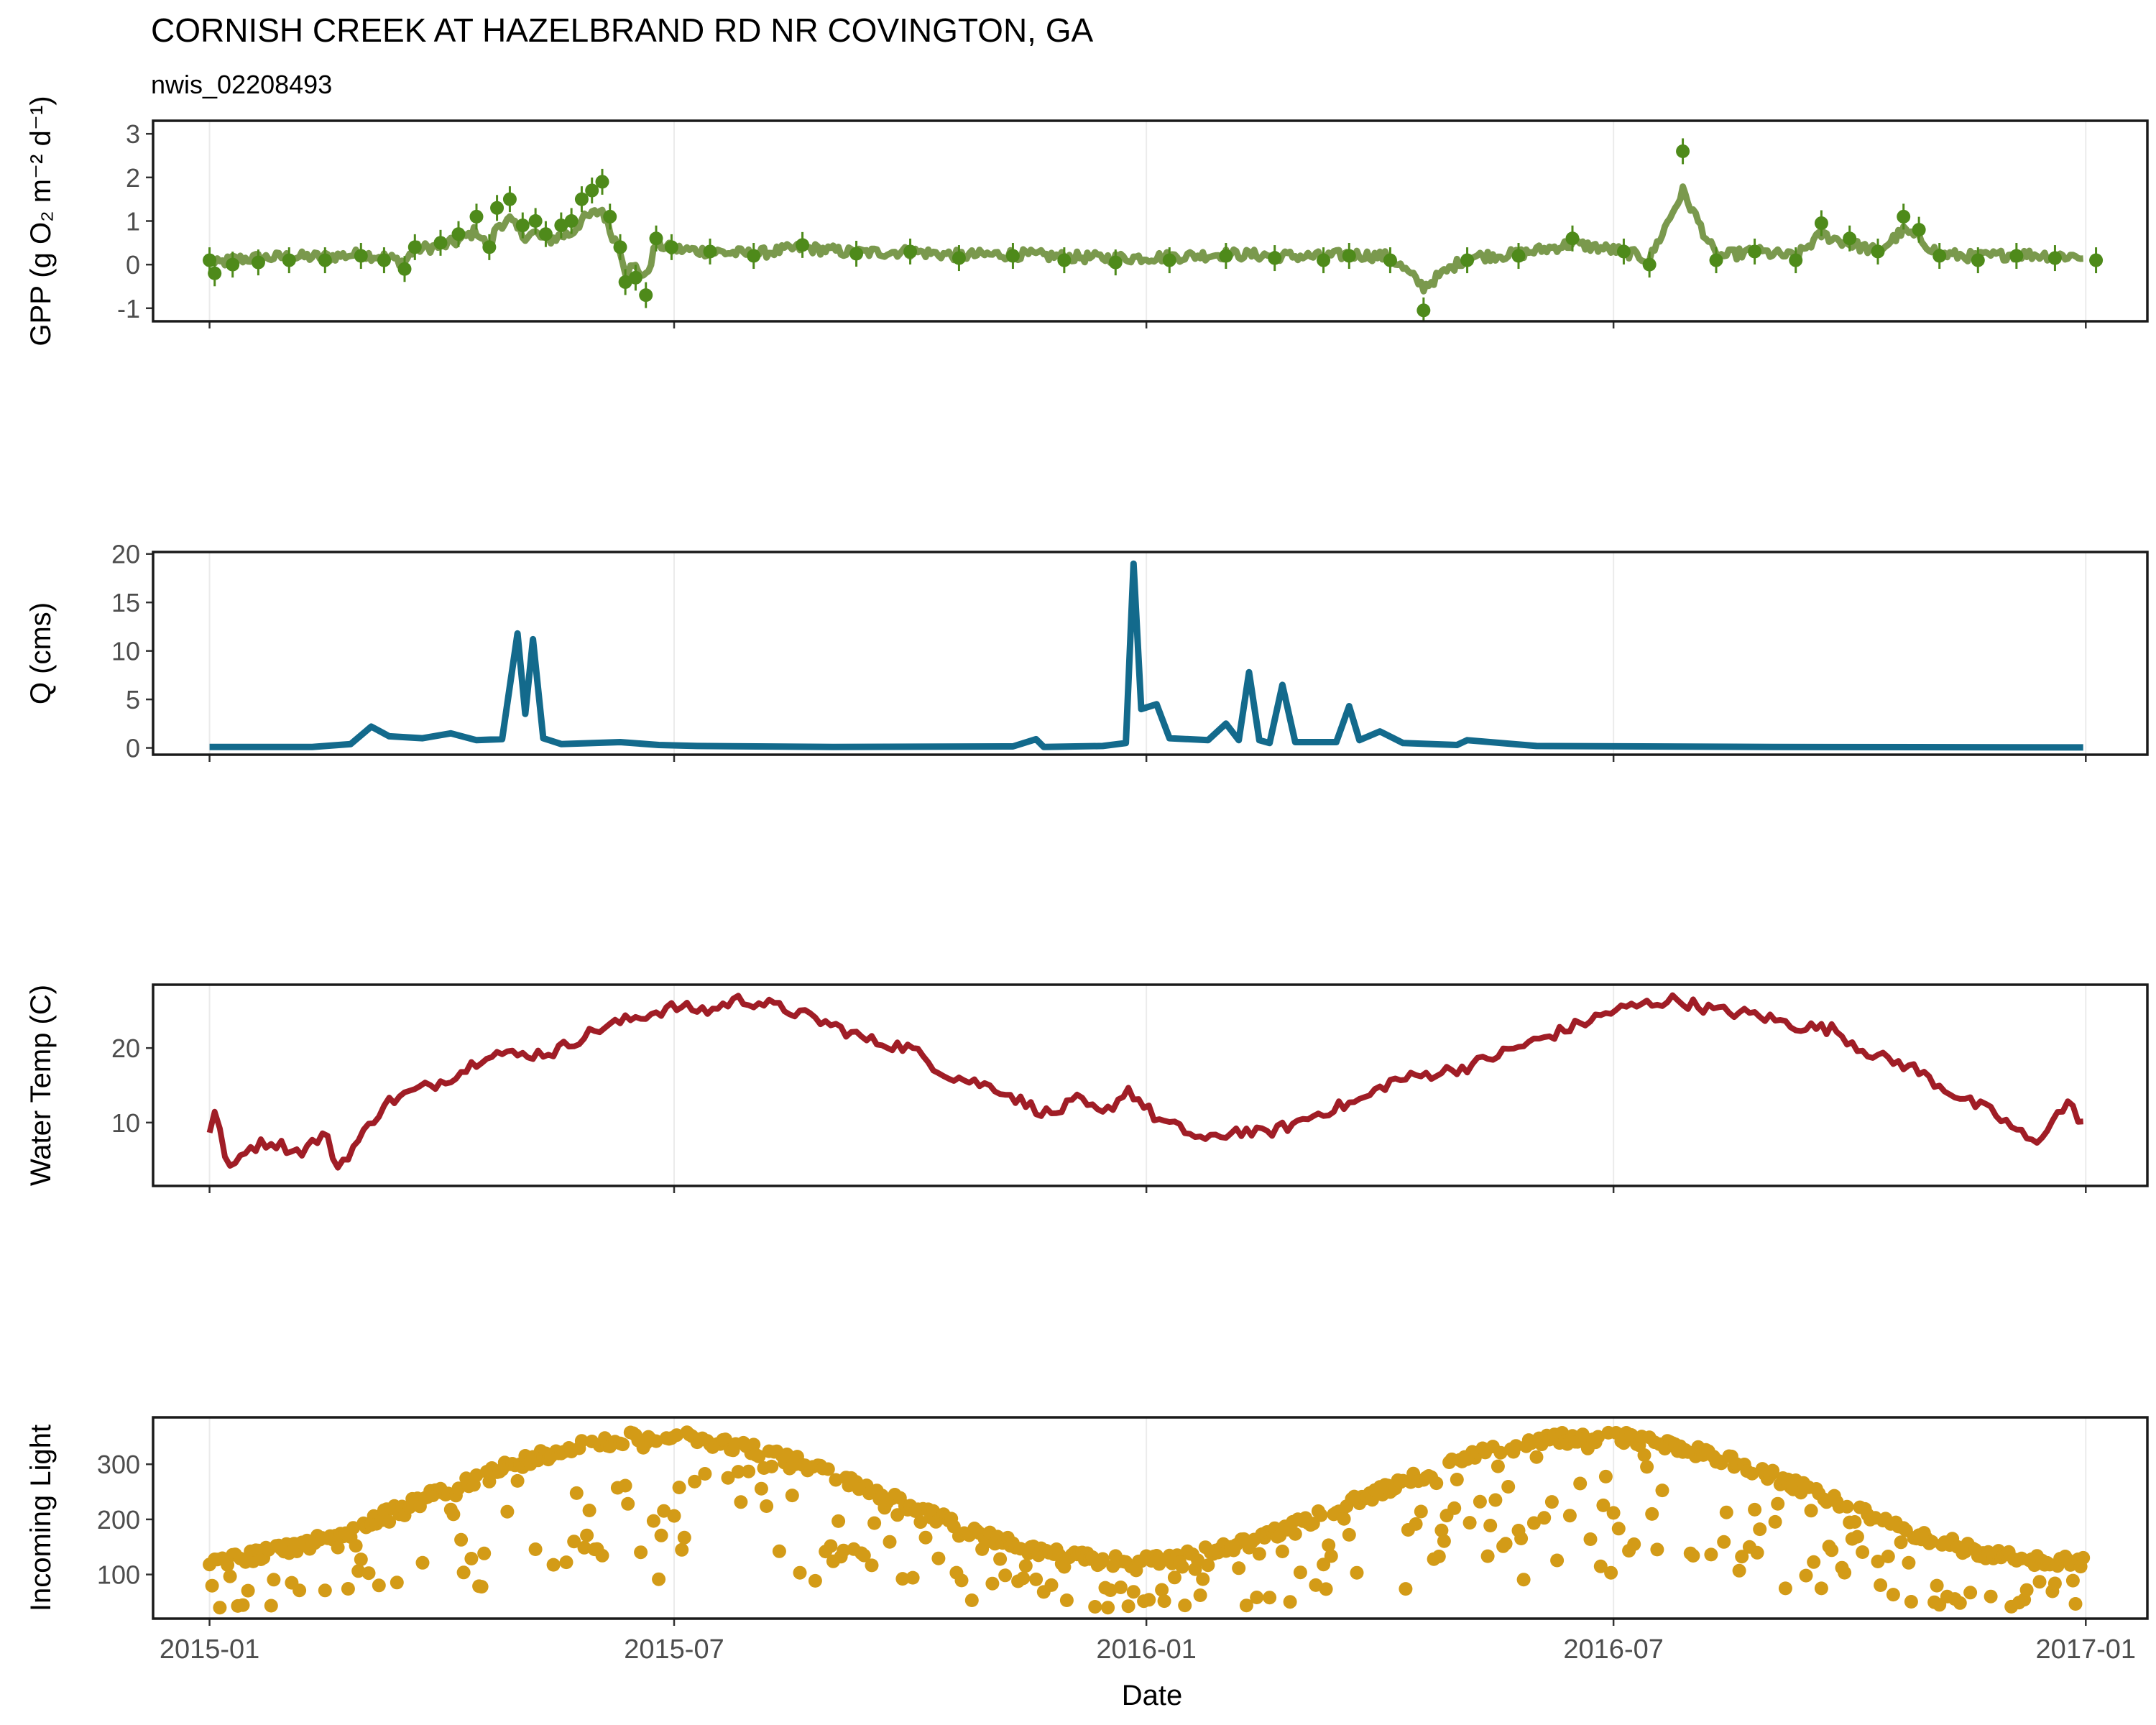 The image size is (2156, 1725). What do you see at coordinates (1150, 1518) in the screenshot?
I see `panel-border-light` at bounding box center [1150, 1518].